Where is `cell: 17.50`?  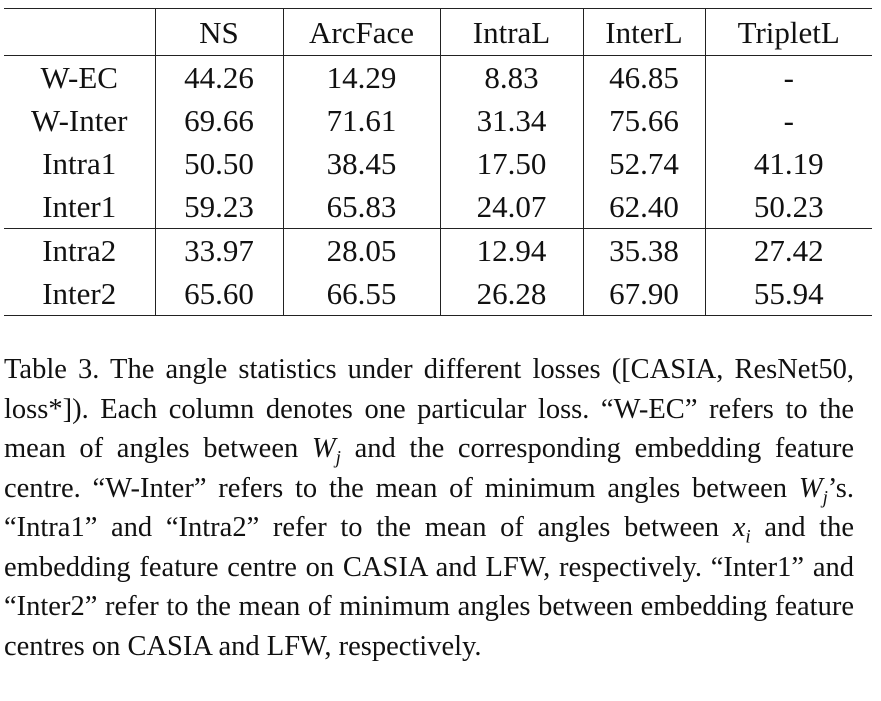 cell: 17.50 is located at coordinates (511, 163).